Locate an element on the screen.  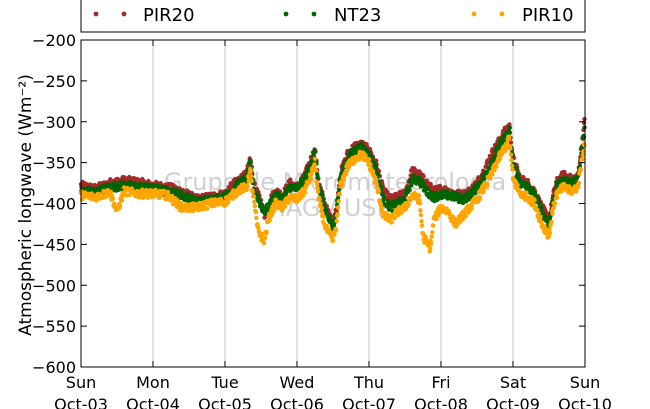
y-tick-label: −250 is located at coordinates (54, 81).